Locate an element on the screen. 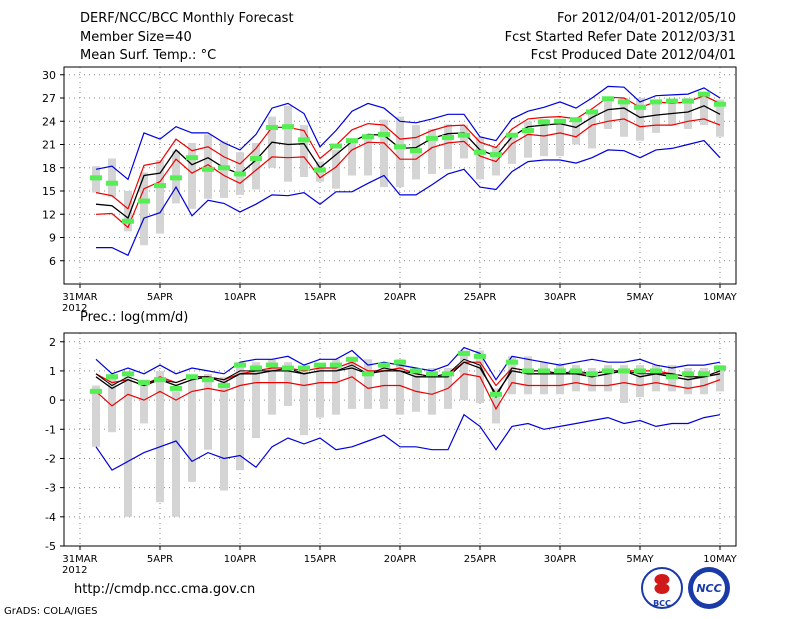  prec-x-label: 5APR is located at coordinates (160, 559).